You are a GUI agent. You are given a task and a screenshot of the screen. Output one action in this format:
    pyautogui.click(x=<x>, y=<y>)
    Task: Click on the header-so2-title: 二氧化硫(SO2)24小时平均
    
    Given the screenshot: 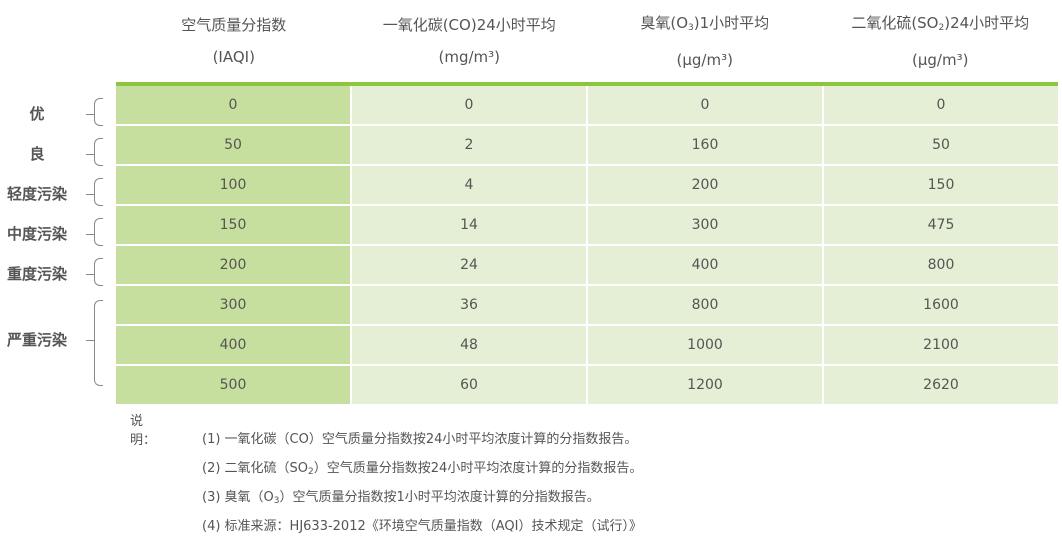 What is the action you would take?
    pyautogui.click(x=940, y=23)
    